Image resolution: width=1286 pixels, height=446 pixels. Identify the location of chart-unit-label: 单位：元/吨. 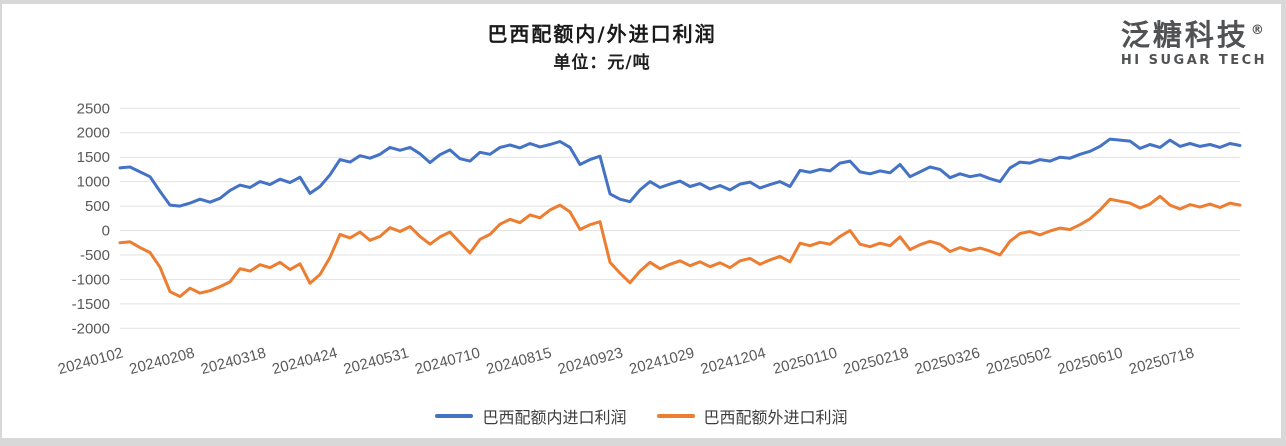
(602, 63).